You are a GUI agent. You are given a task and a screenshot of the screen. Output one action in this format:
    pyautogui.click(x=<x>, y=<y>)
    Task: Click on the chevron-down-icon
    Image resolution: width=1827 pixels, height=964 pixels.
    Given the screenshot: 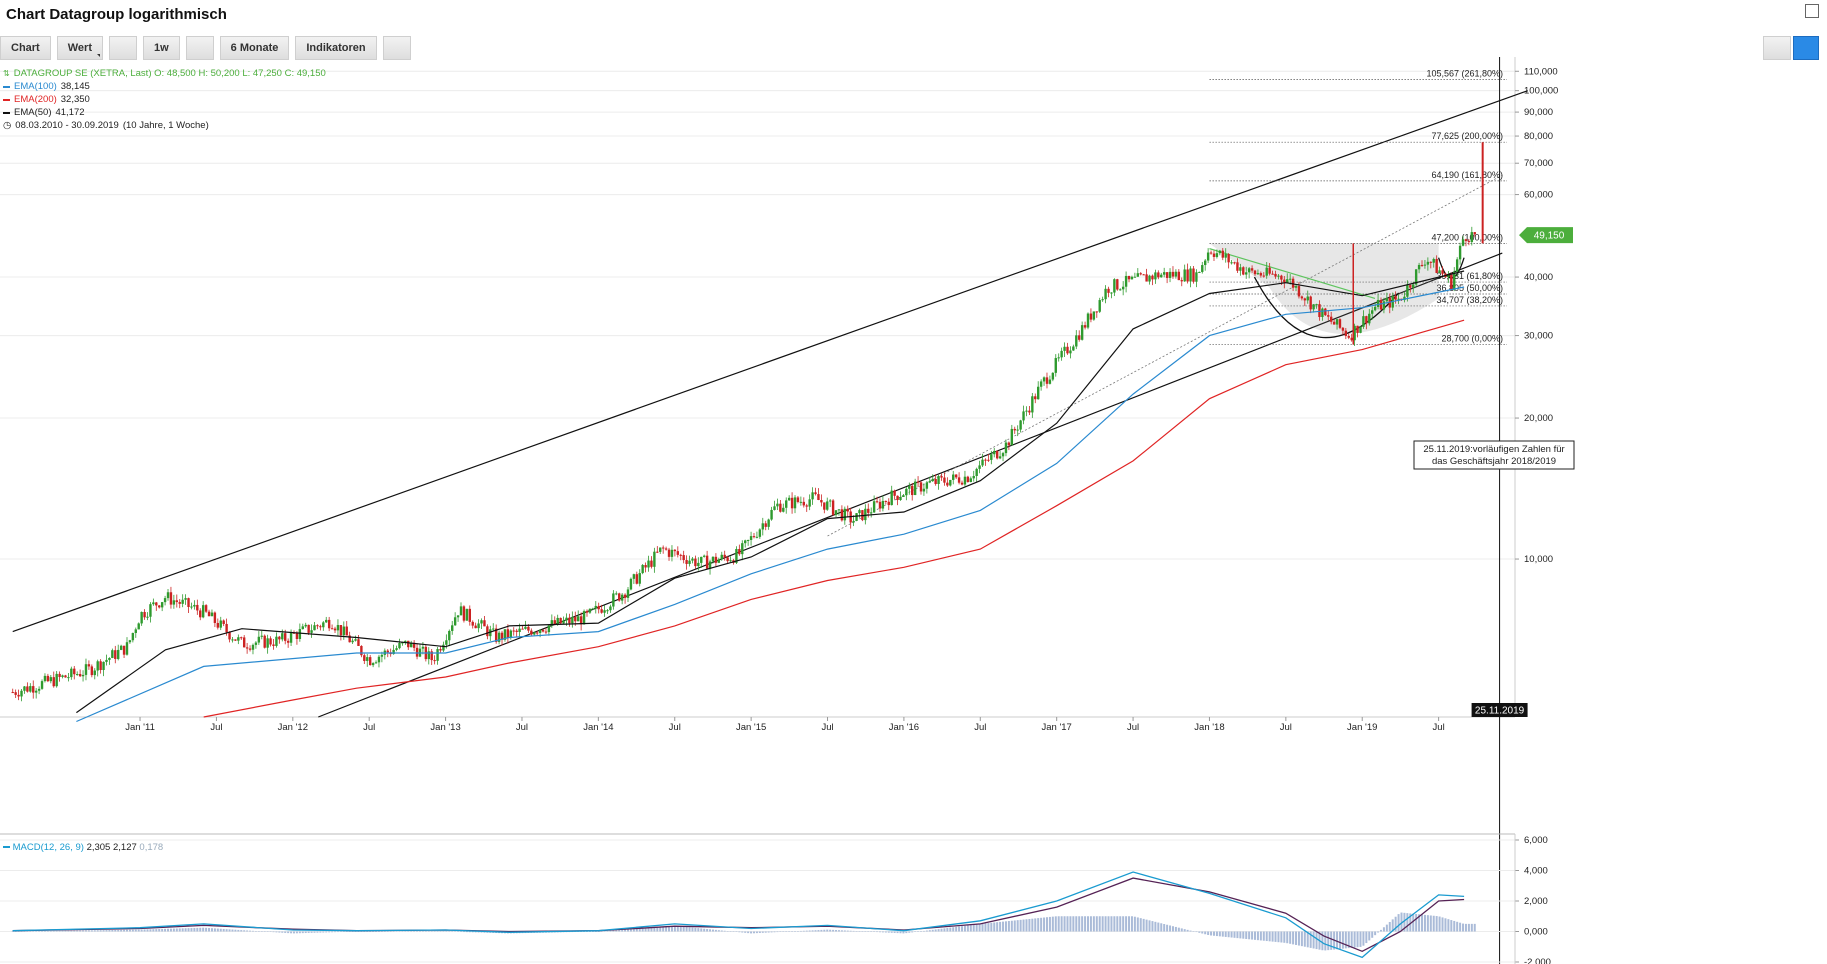 What is the action you would take?
    pyautogui.click(x=98, y=55)
    